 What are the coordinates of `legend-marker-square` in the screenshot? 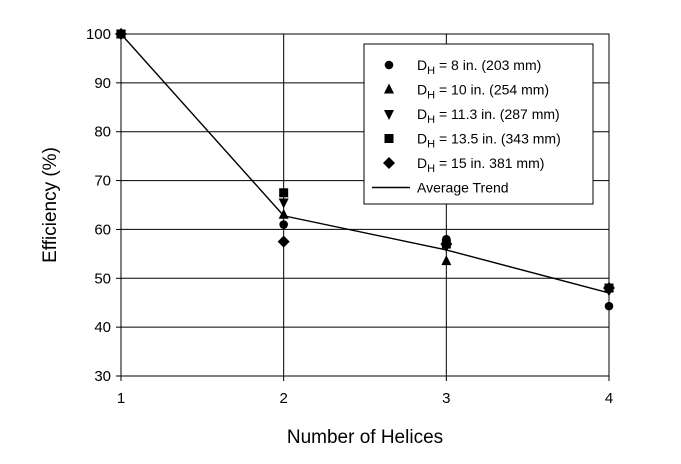 It's located at (389, 138).